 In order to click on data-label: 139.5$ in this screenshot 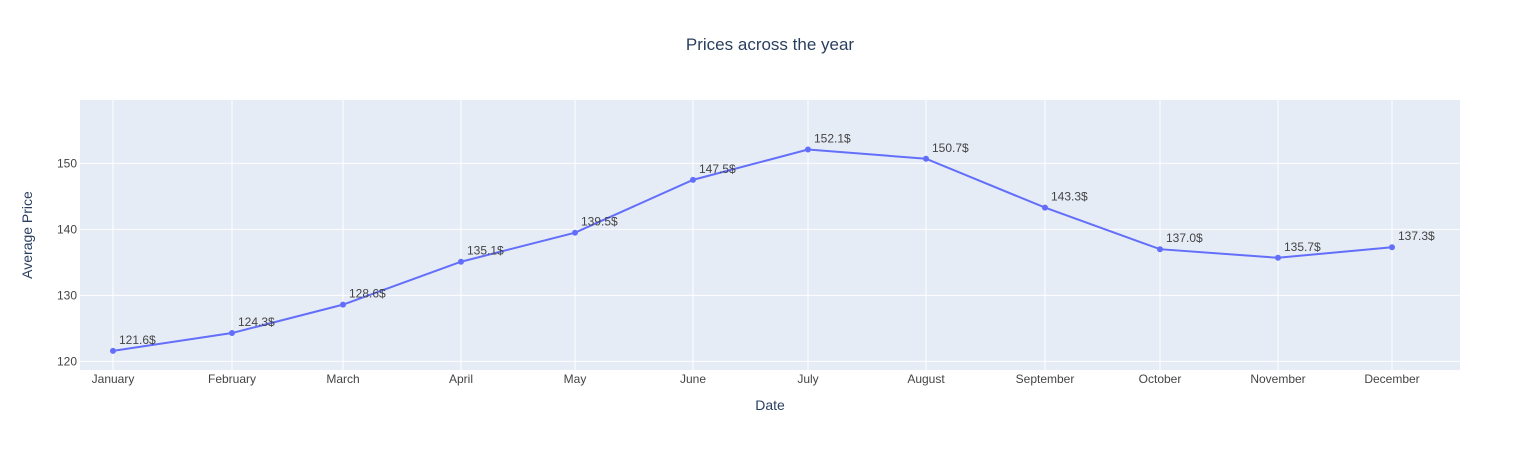, I will do `click(599, 222)`.